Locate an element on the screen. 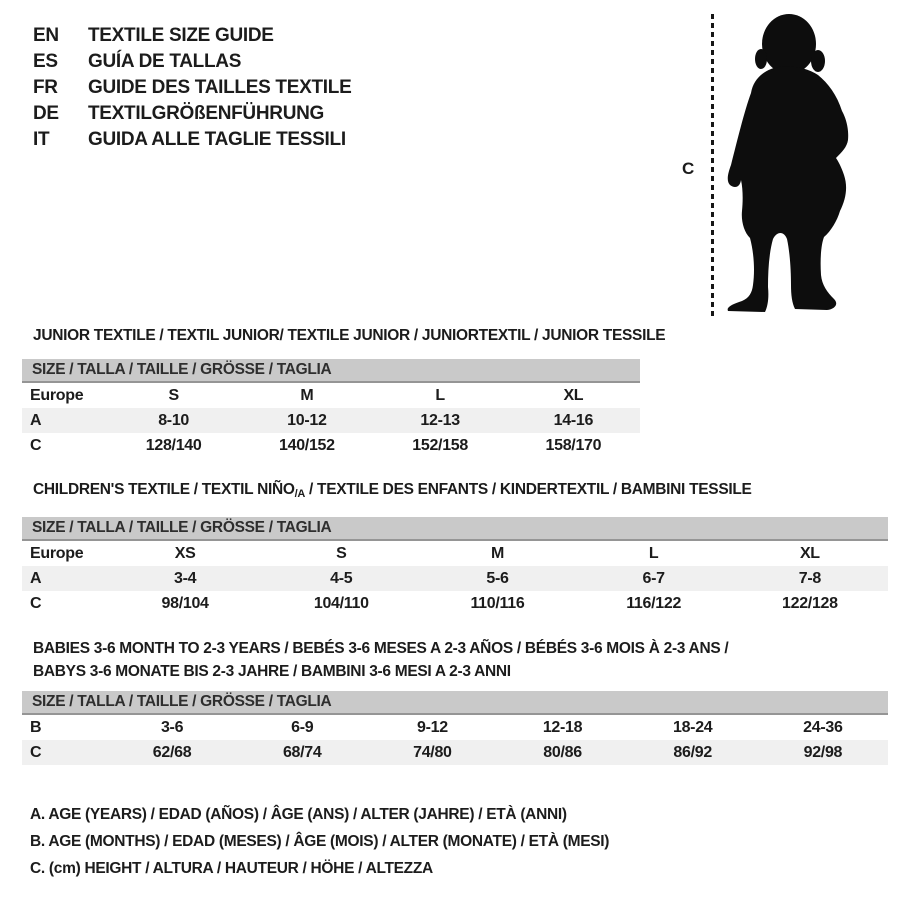 This screenshot has width=900, height=900. size-cell: 12-13 is located at coordinates (440, 420).